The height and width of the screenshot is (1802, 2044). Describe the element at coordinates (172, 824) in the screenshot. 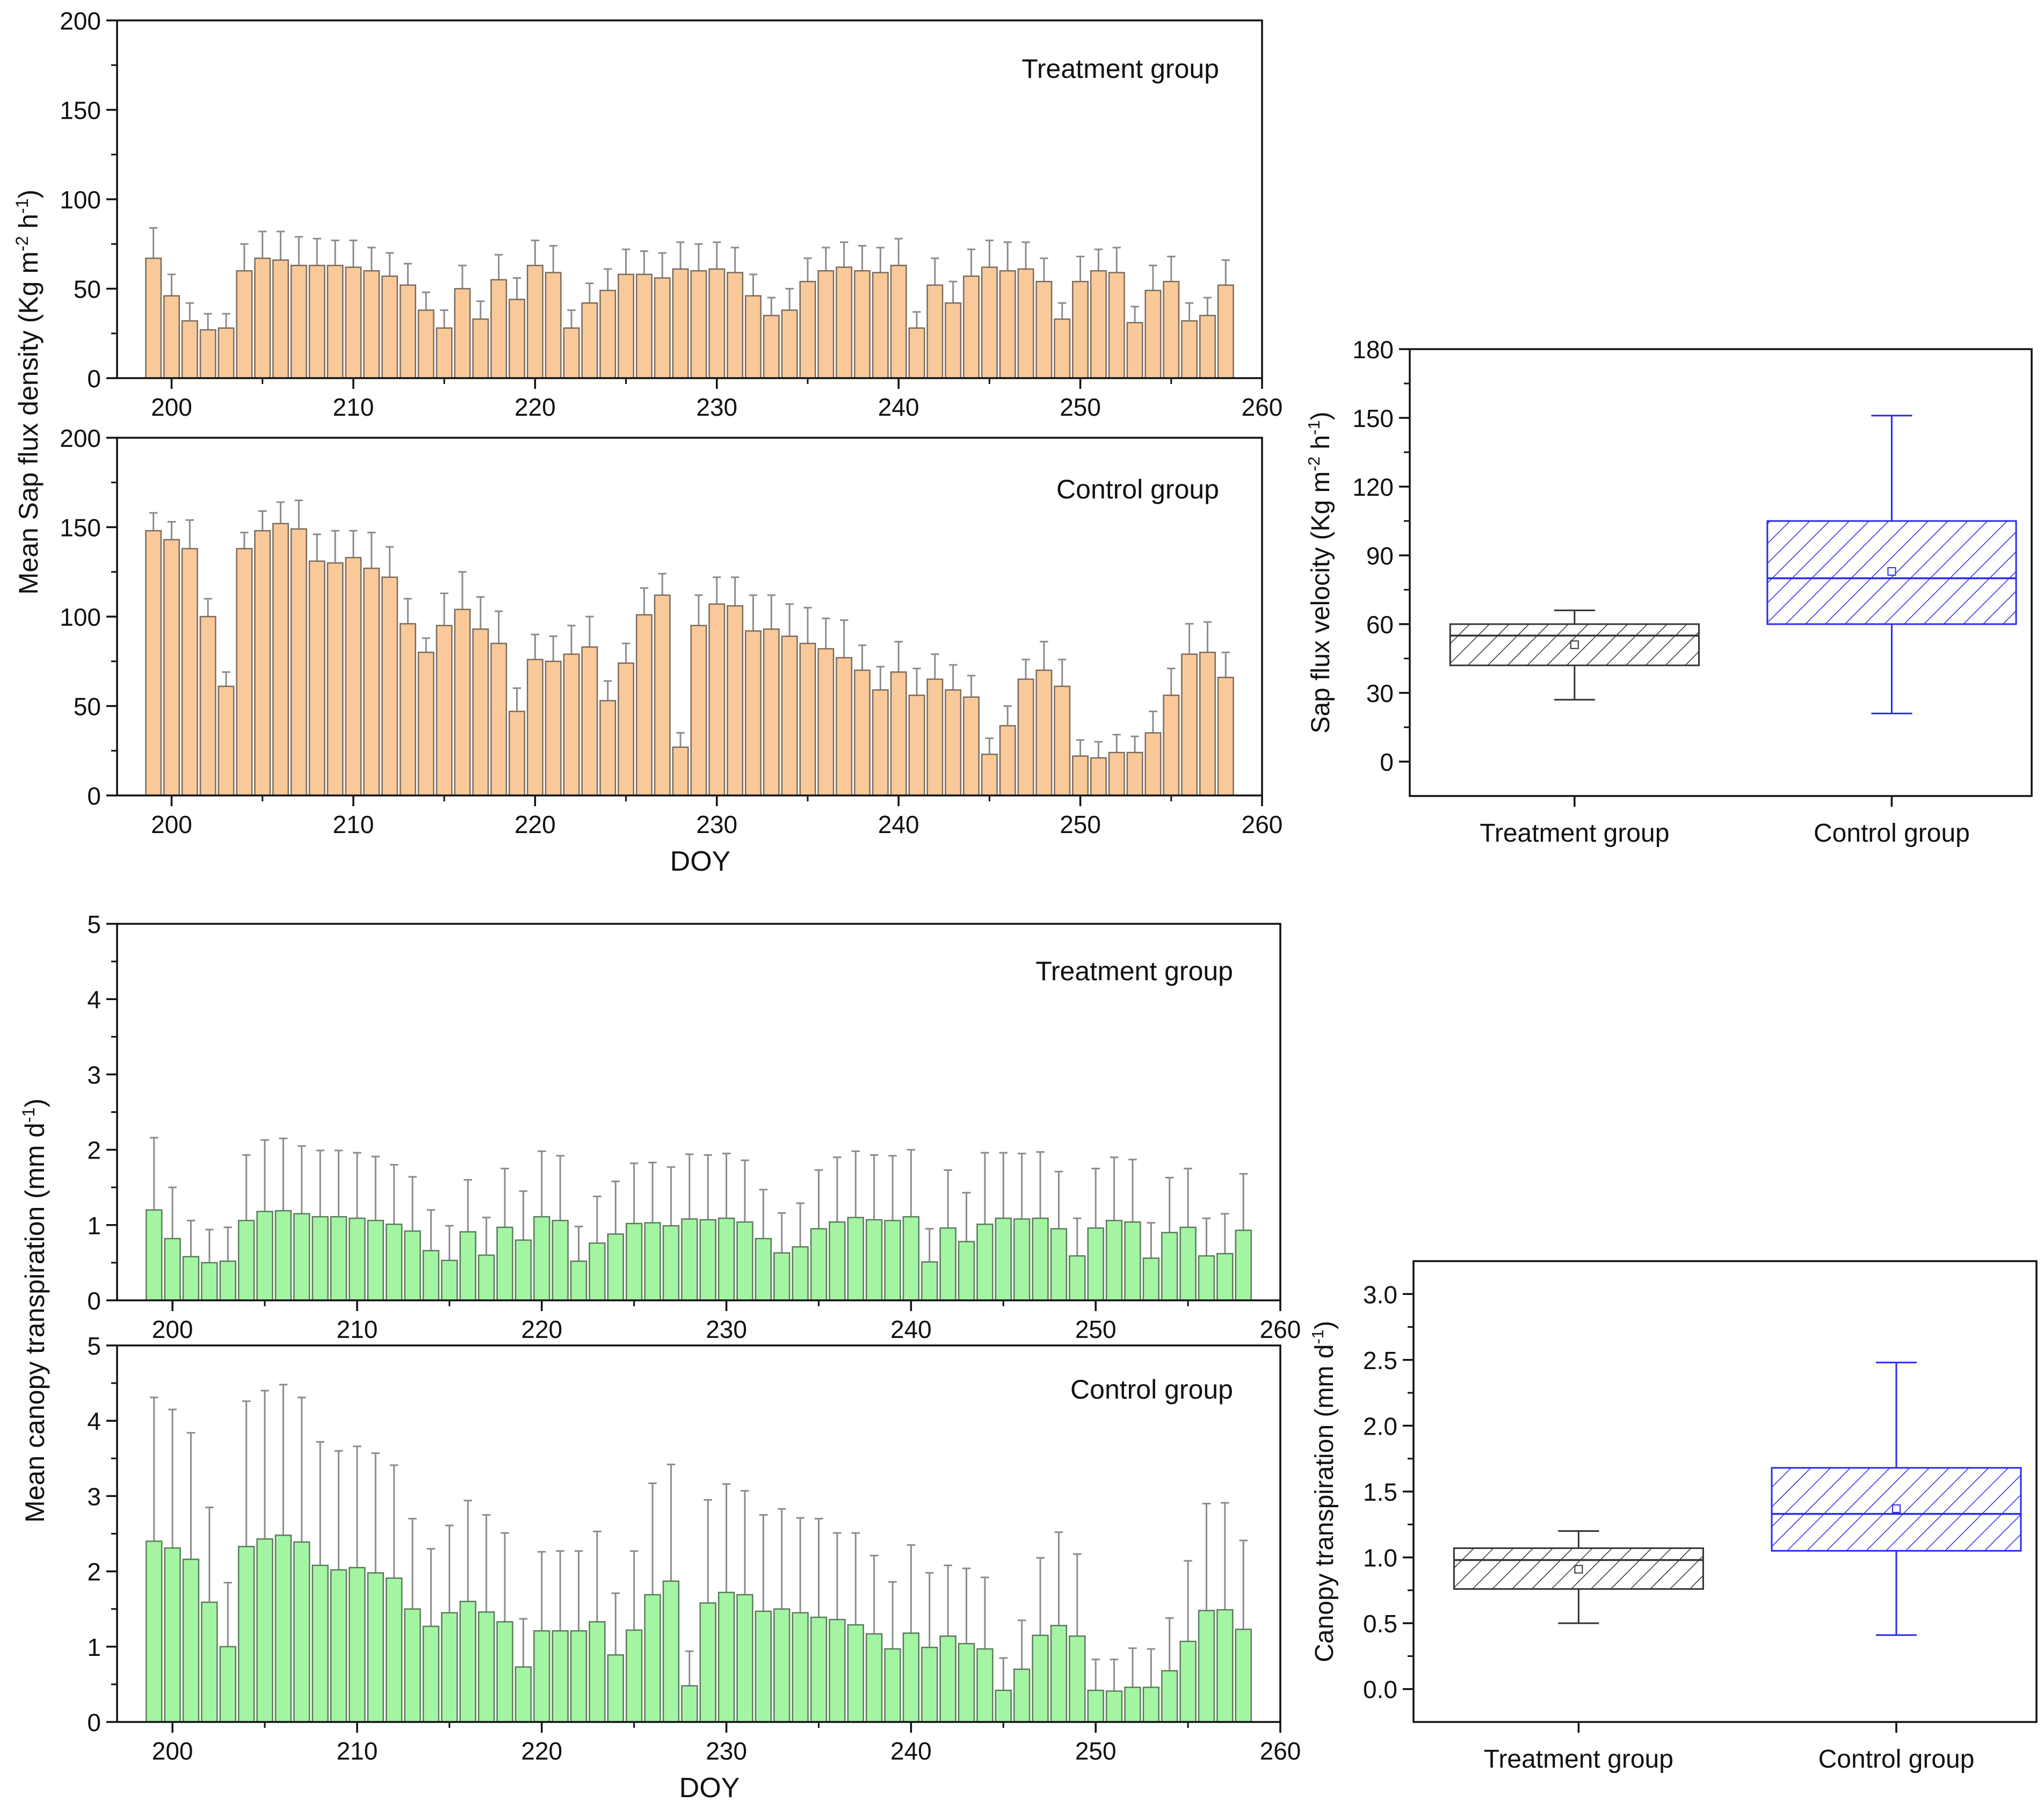

I see `x-tick-label: 200` at that location.